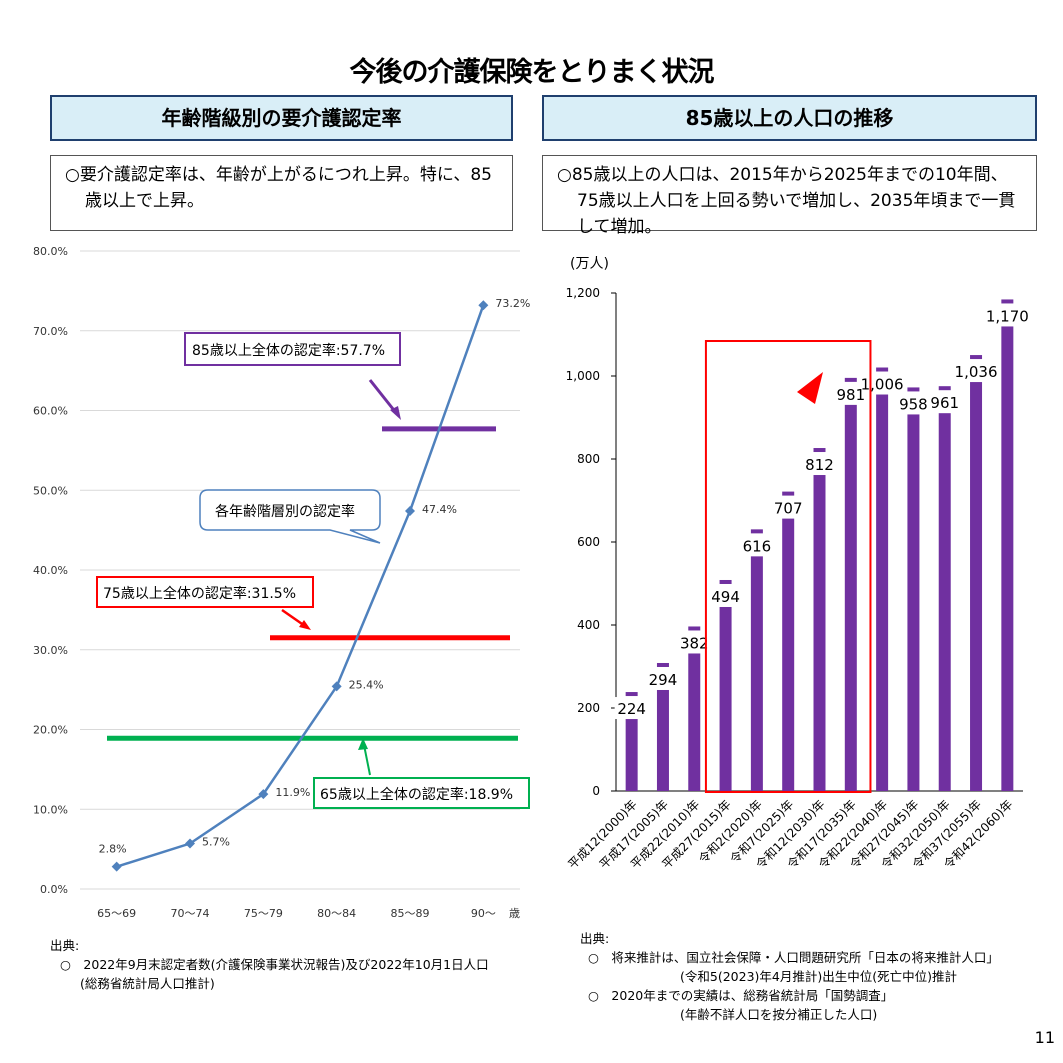 The width and height of the screenshot is (1063, 1063). Describe the element at coordinates (54, 889) in the screenshot. I see `y-tick-label: 0.0%` at that location.